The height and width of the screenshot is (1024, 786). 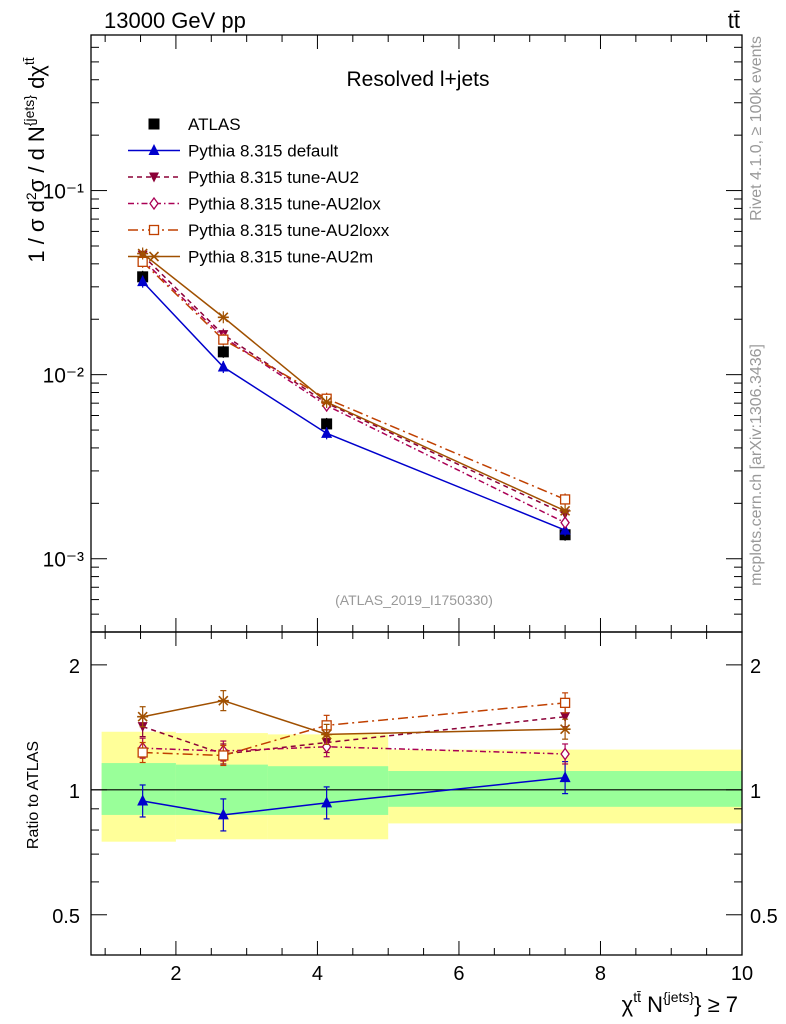 I want to click on ratio-y-tick-label-right: 2, so click(x=755, y=667).